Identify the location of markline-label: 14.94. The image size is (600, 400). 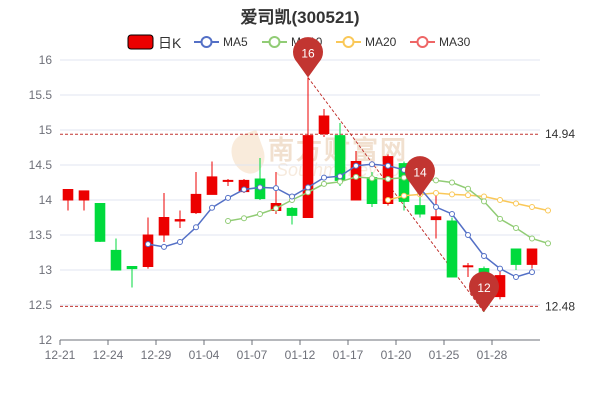
(560, 134).